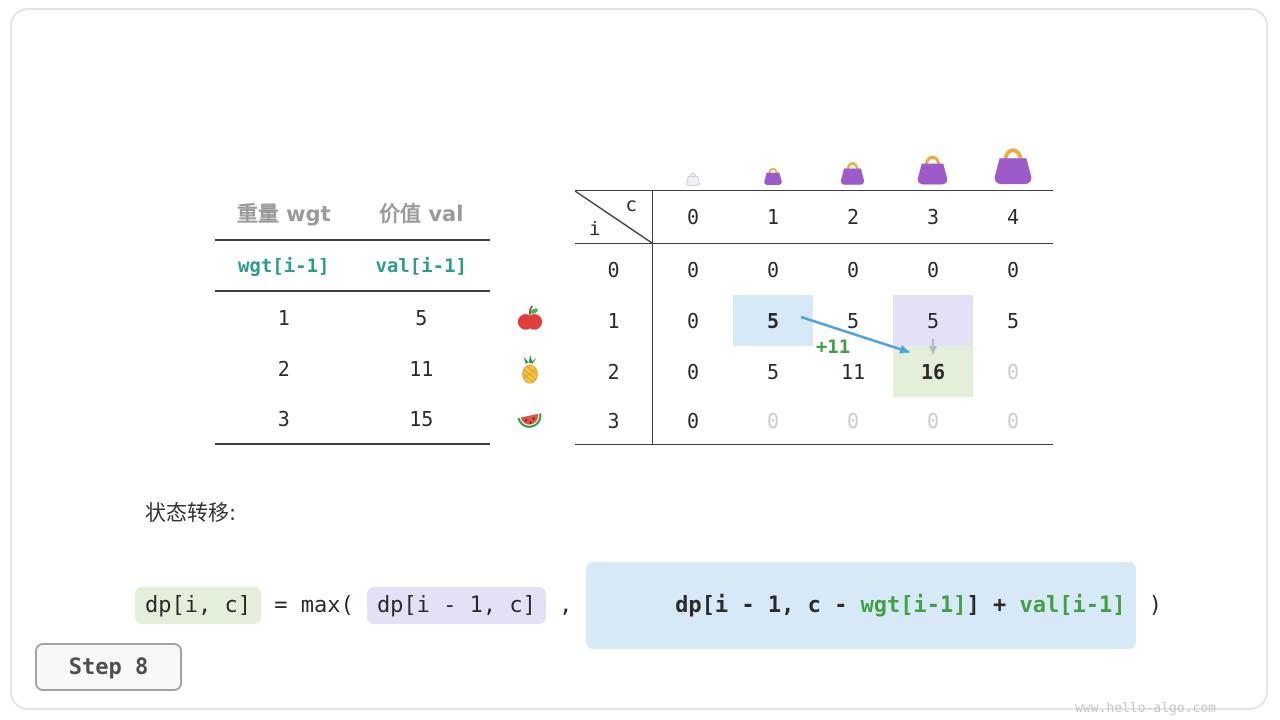 The image size is (1280, 720). Describe the element at coordinates (1148, 605) in the screenshot. I see `formula-close-paren: )` at that location.